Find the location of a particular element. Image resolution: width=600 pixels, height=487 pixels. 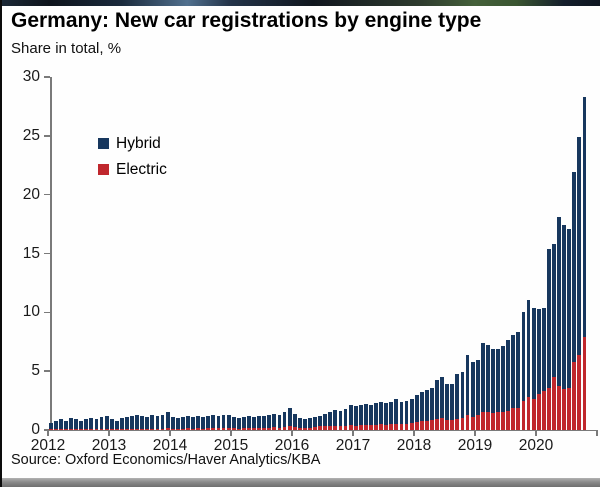

x-tick-label: 2018 is located at coordinates (414, 445).